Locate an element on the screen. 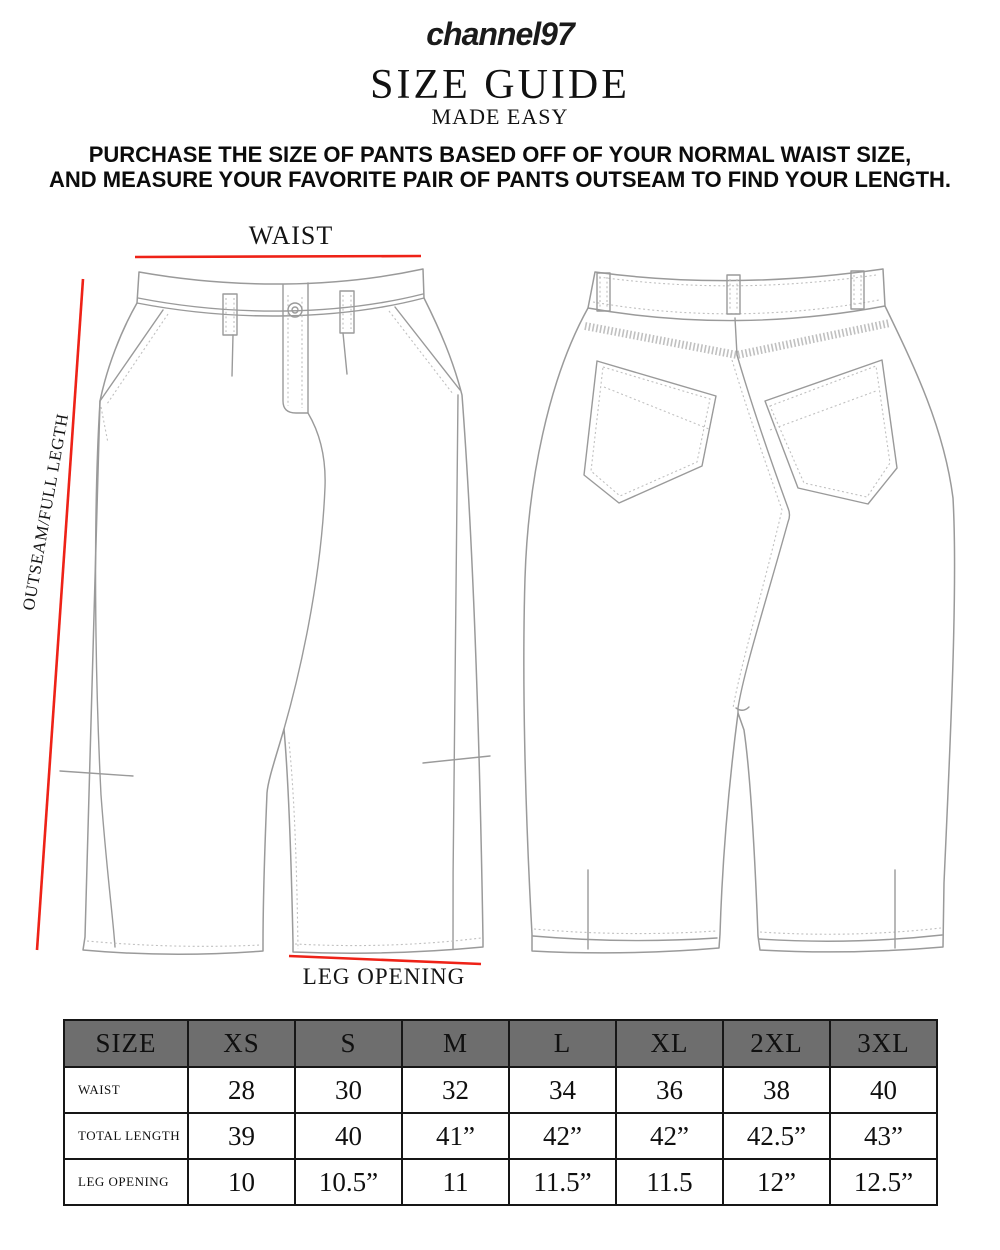 This screenshot has height=1250, width=1000. size-table-row-leg-opening: LEG OPENING 10 10.5” 11 11.5” 11.5 12” 12.5” is located at coordinates (500, 1182).